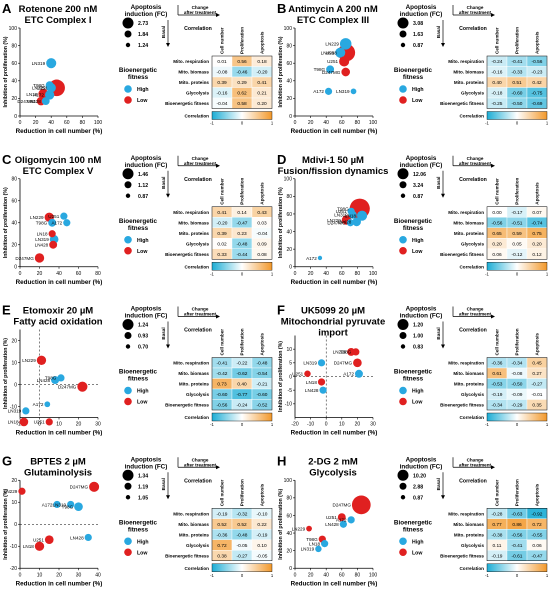 The height and width of the screenshot is (603, 550). Describe the element at coordinates (288, 405) in the screenshot. I see `y-tick-label: -10` at that location.